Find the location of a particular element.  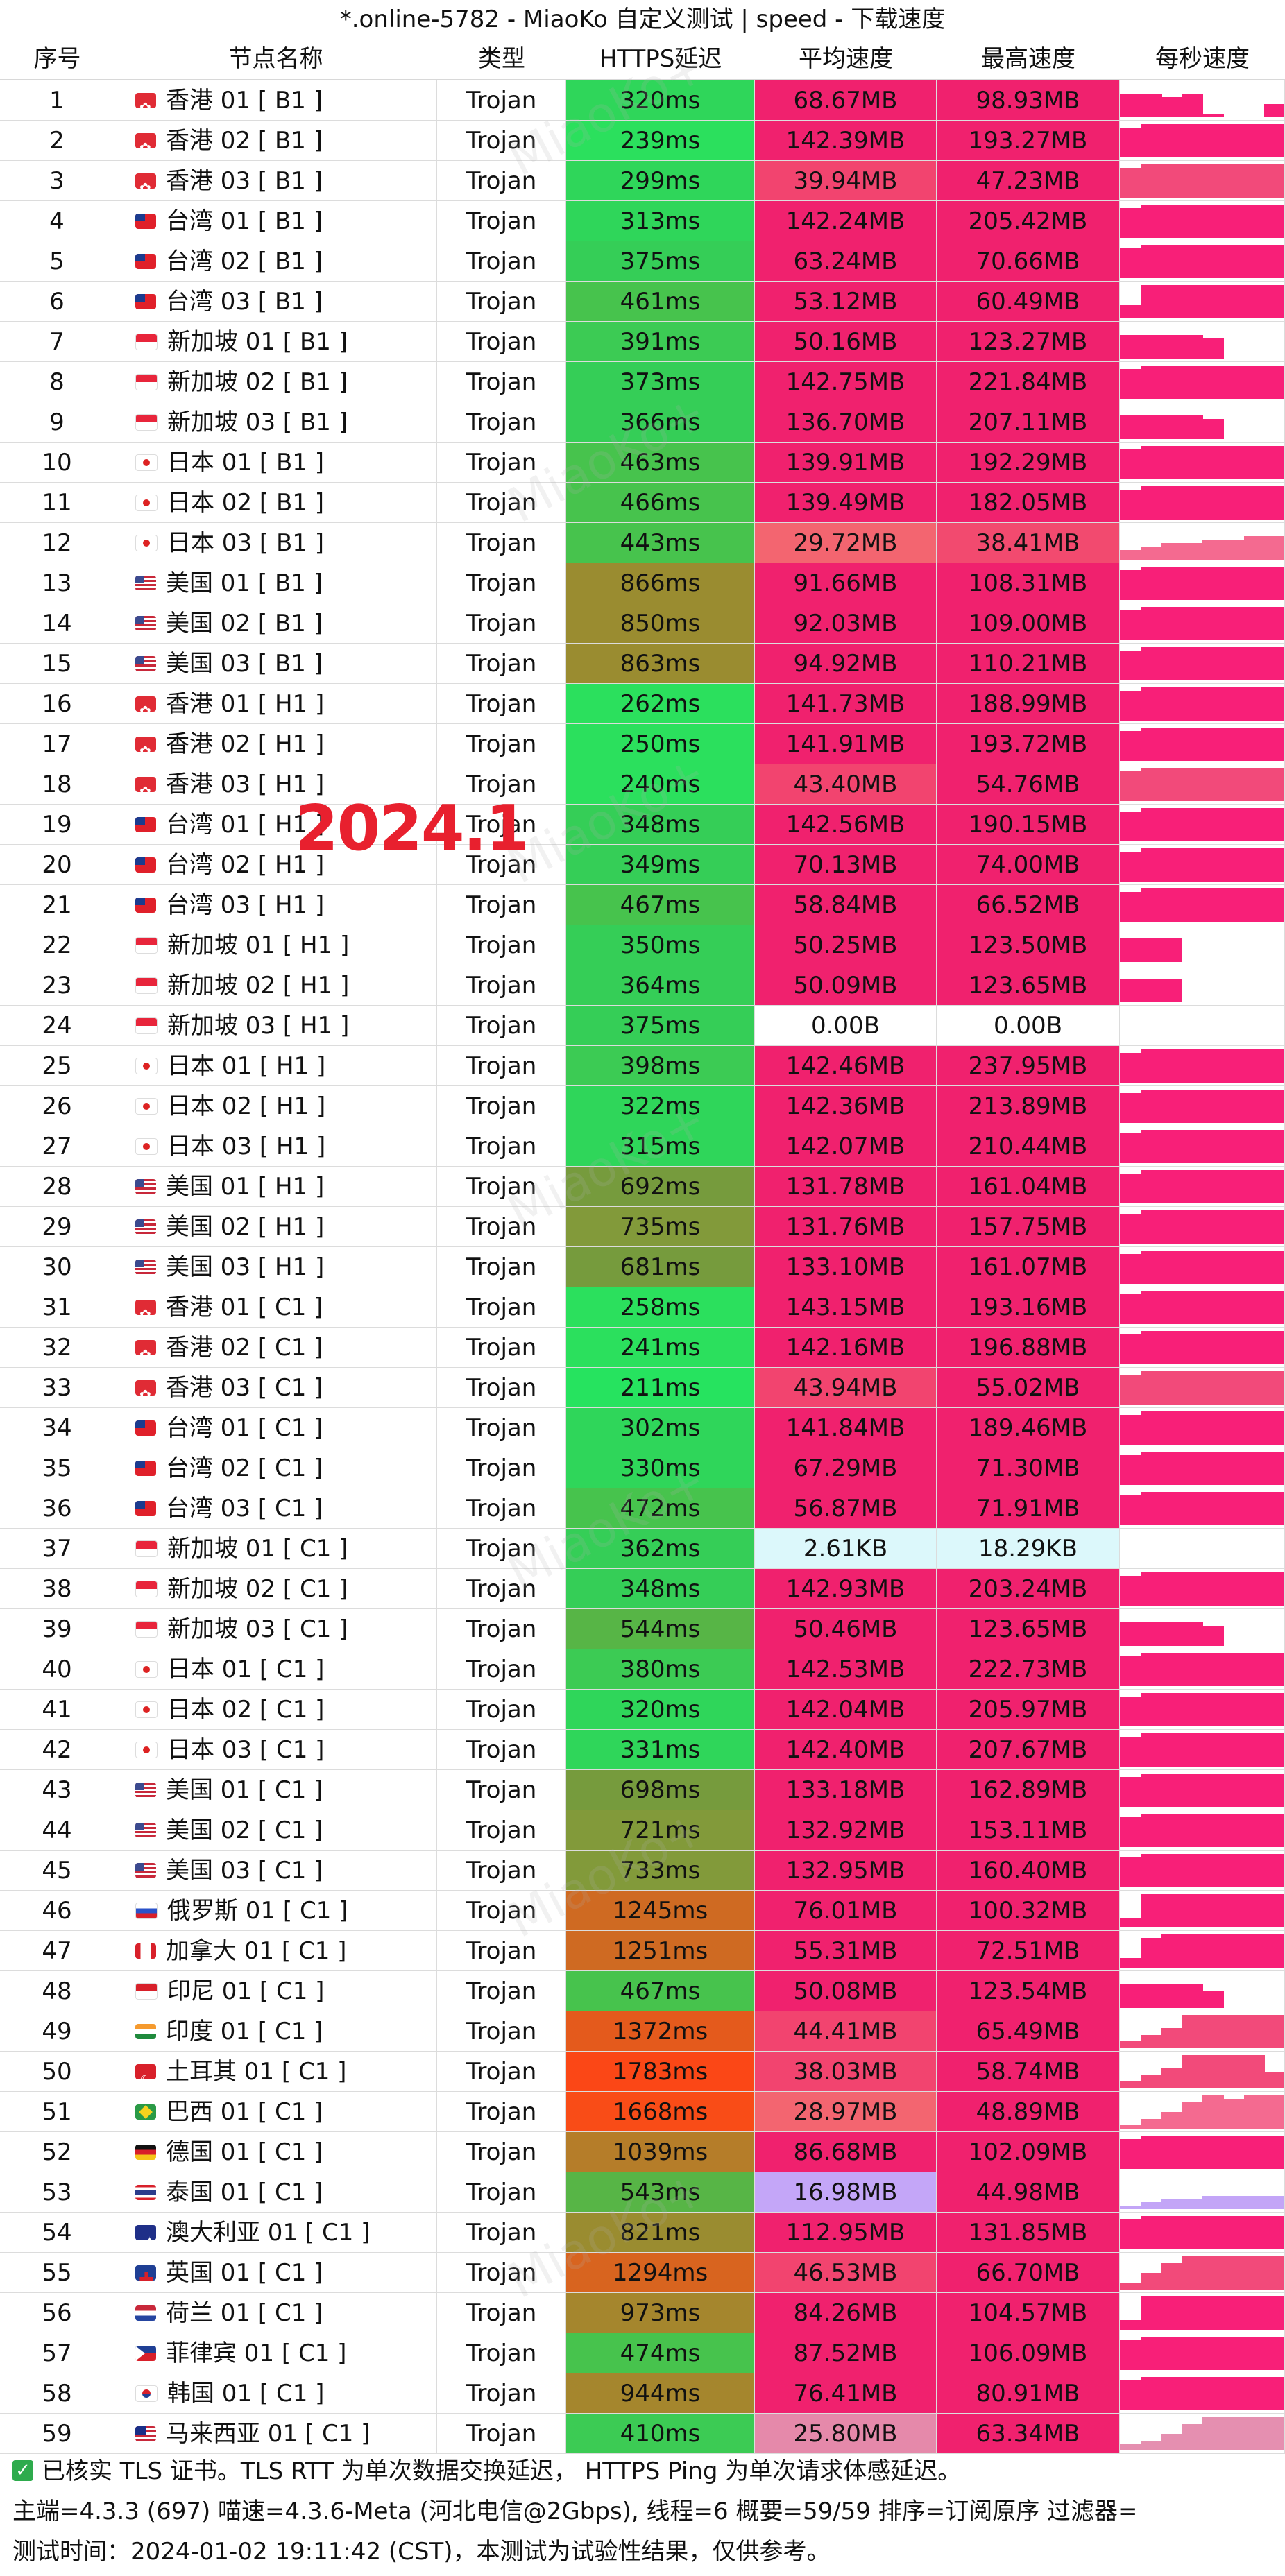

table-row: 37 新加坡 01 [ C1 ] Trojan 362ms 2.61KB 18.29KB is located at coordinates (642, 1549).